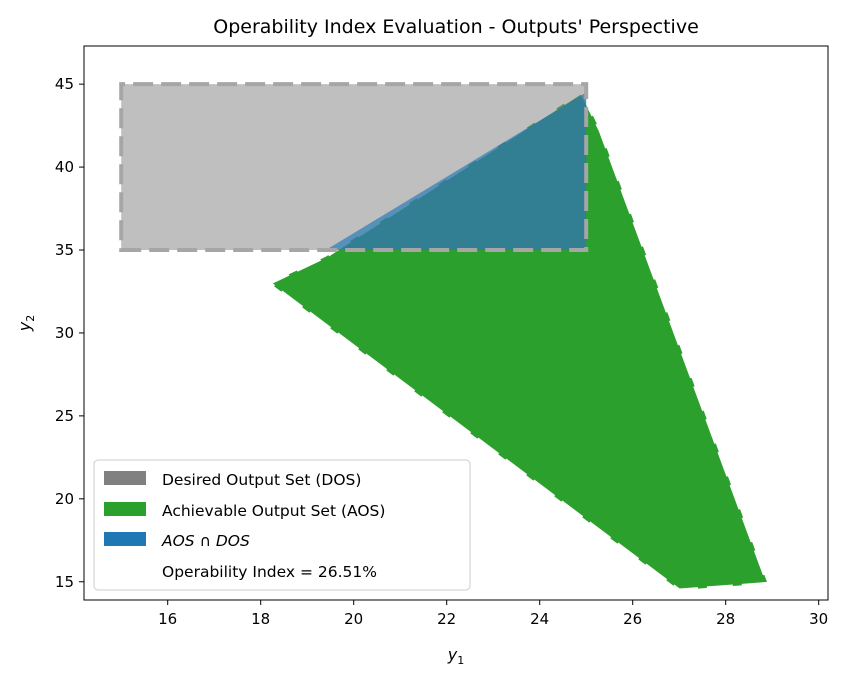 The width and height of the screenshot is (848, 678). I want to click on legend-label-intersection-symbol: ∩, so click(205, 541).